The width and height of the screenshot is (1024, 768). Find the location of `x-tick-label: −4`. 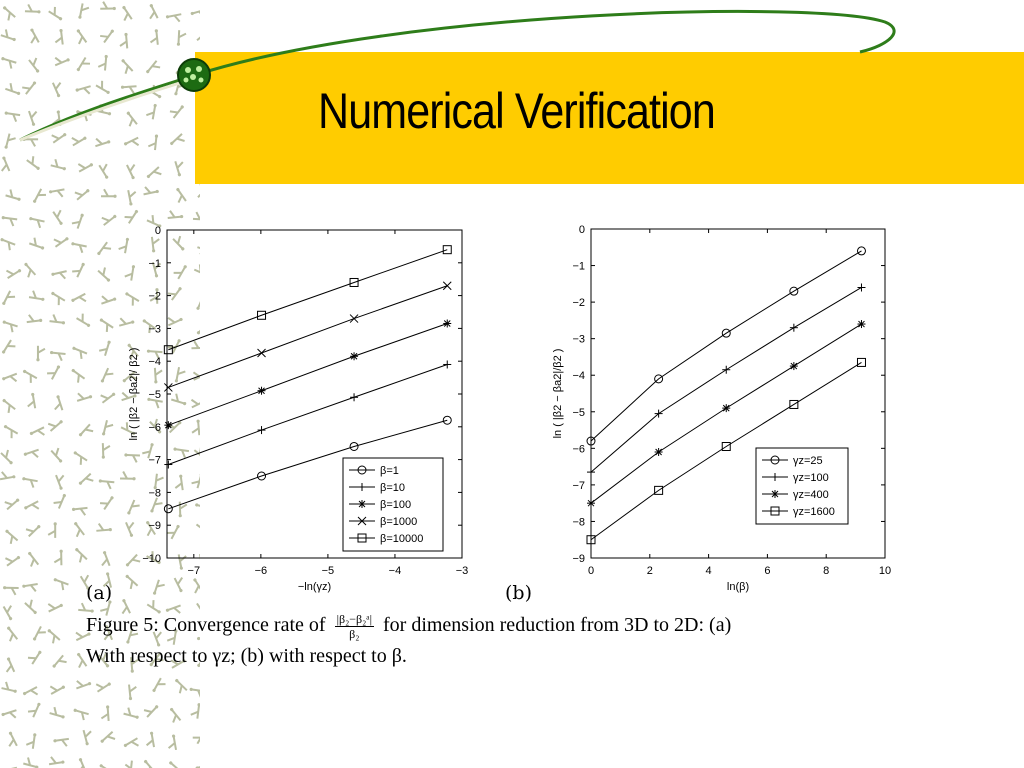

x-tick-label: −4 is located at coordinates (395, 571).